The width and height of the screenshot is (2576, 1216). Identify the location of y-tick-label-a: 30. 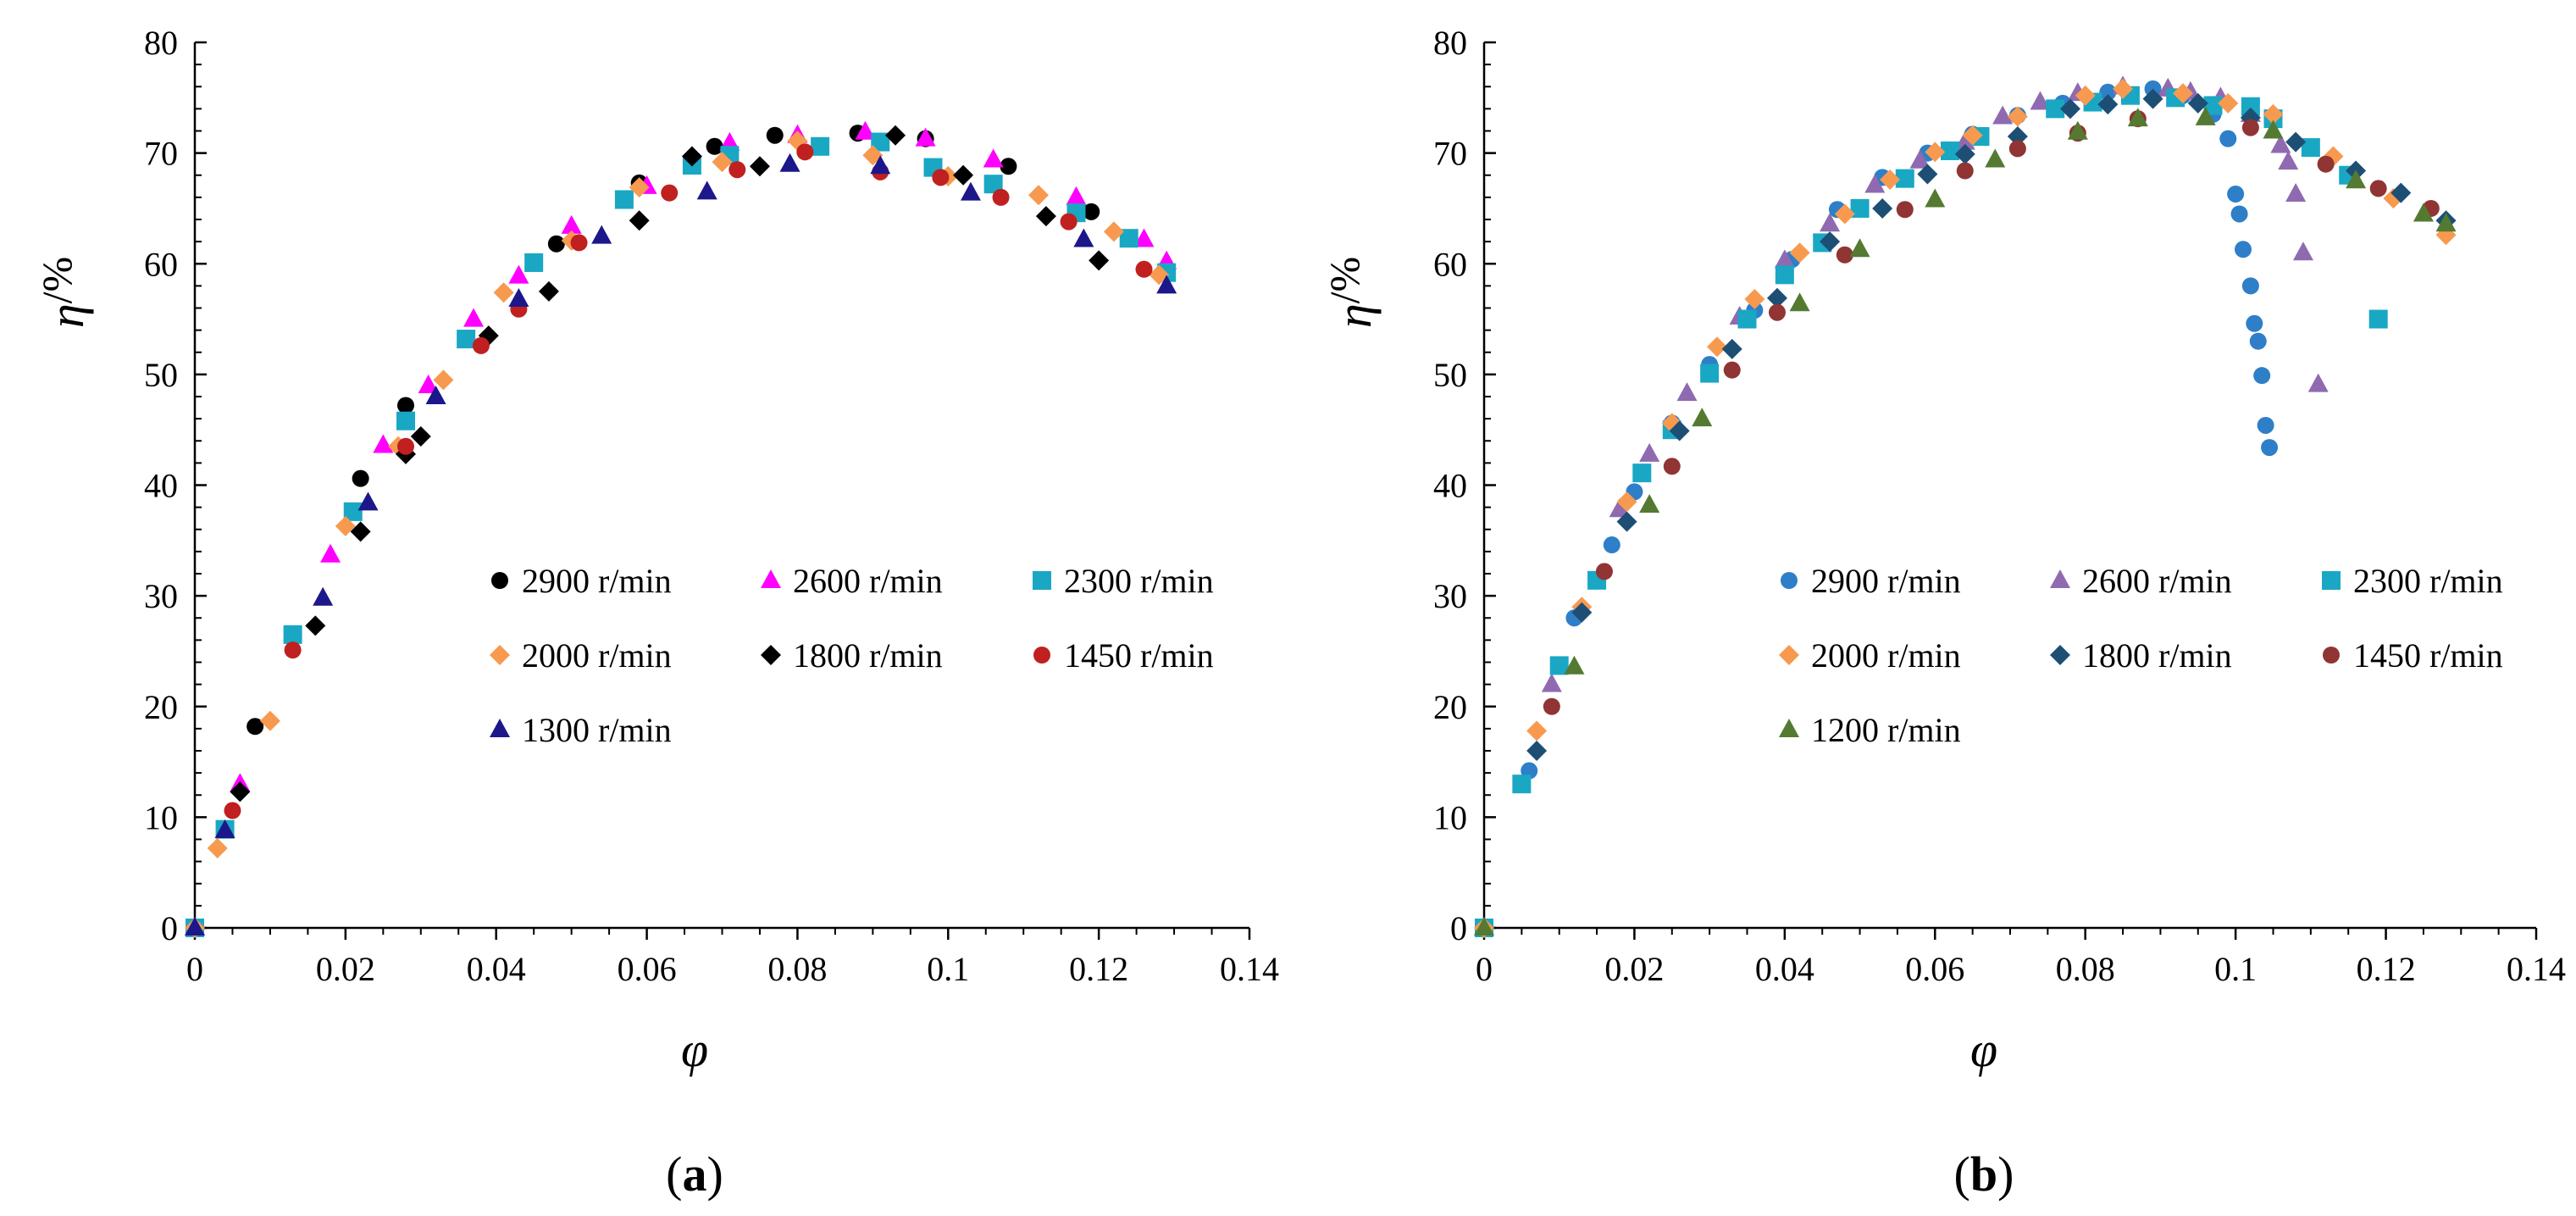
(161, 596).